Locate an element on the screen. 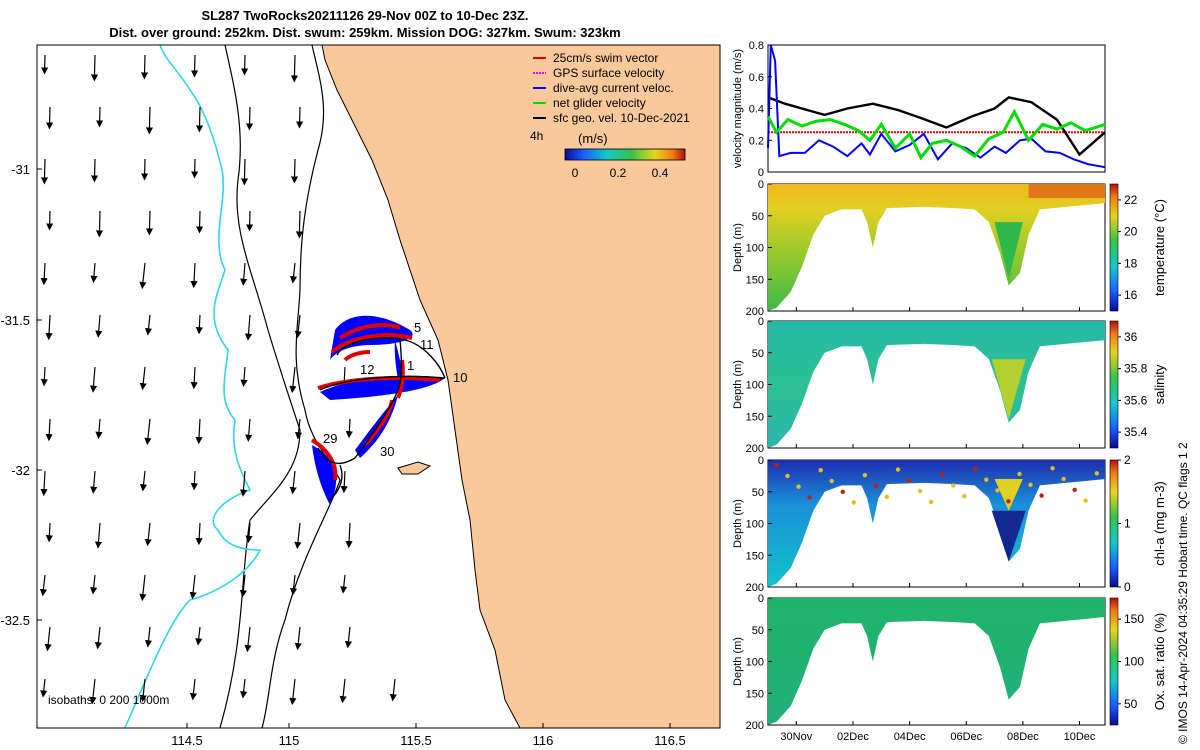 The height and width of the screenshot is (750, 1200). isobath-1000m is located at coordinates (260, 386).